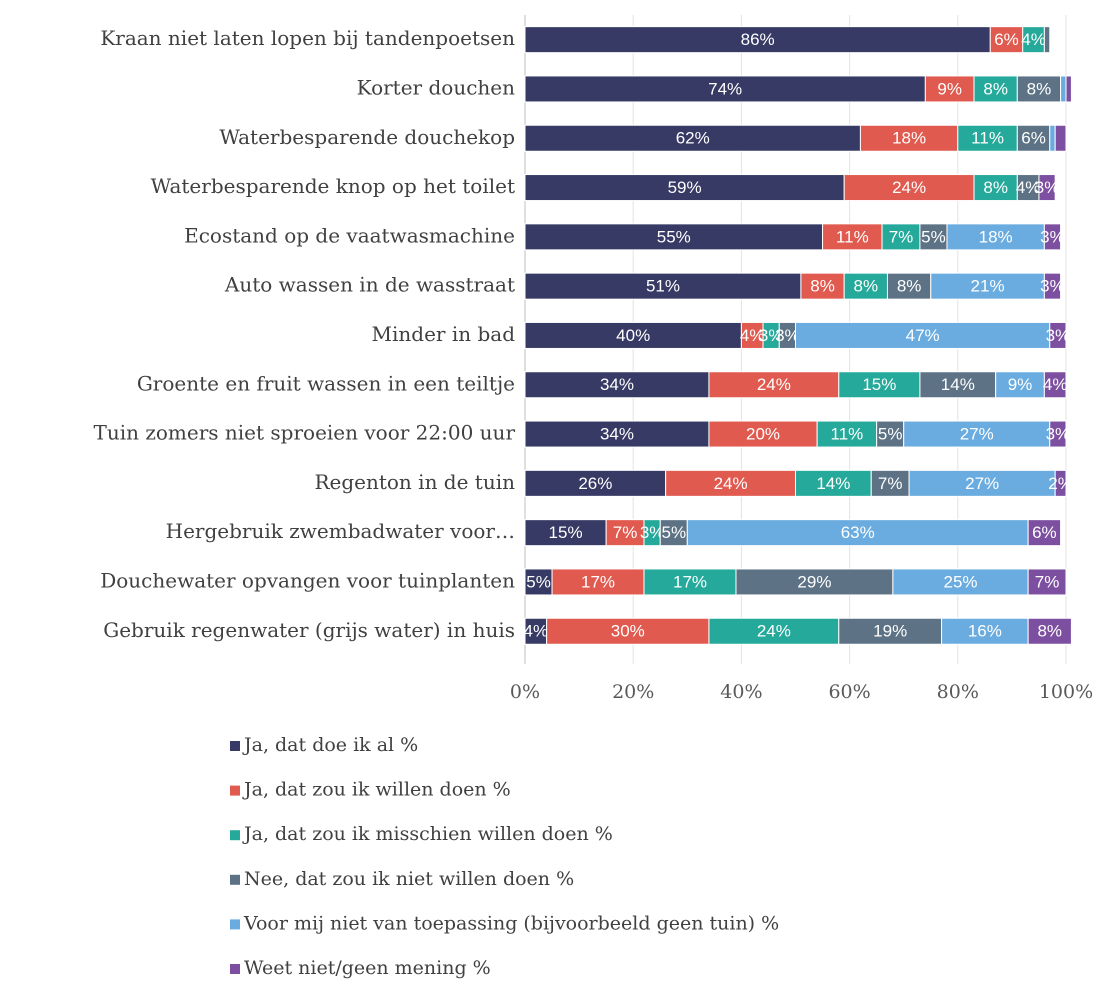  I want to click on y-tick-label: Korter douchen, so click(436, 87).